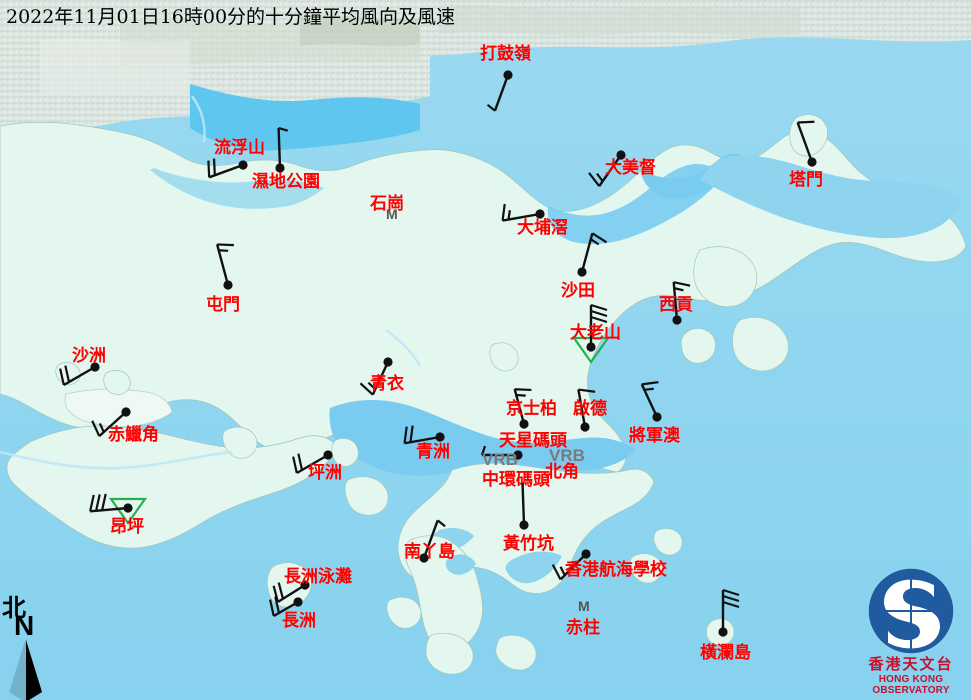 The height and width of the screenshot is (700, 971). What do you see at coordinates (516, 480) in the screenshot?
I see `station-label: 中環碼頭` at bounding box center [516, 480].